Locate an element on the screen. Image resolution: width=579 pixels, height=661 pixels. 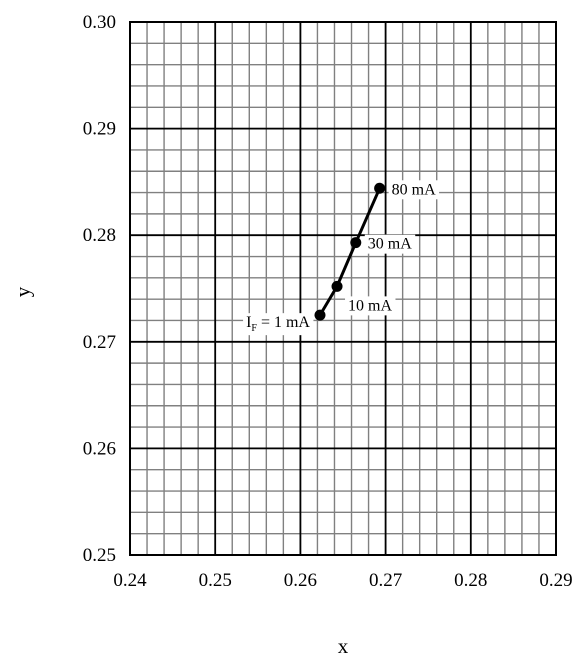
point-annotation-label: 80 mA is located at coordinates (414, 189).